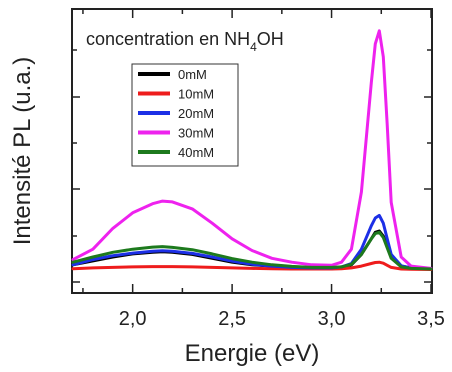 The width and height of the screenshot is (452, 372). What do you see at coordinates (431, 319) in the screenshot?
I see `x-tick-label: 3,5` at bounding box center [431, 319].